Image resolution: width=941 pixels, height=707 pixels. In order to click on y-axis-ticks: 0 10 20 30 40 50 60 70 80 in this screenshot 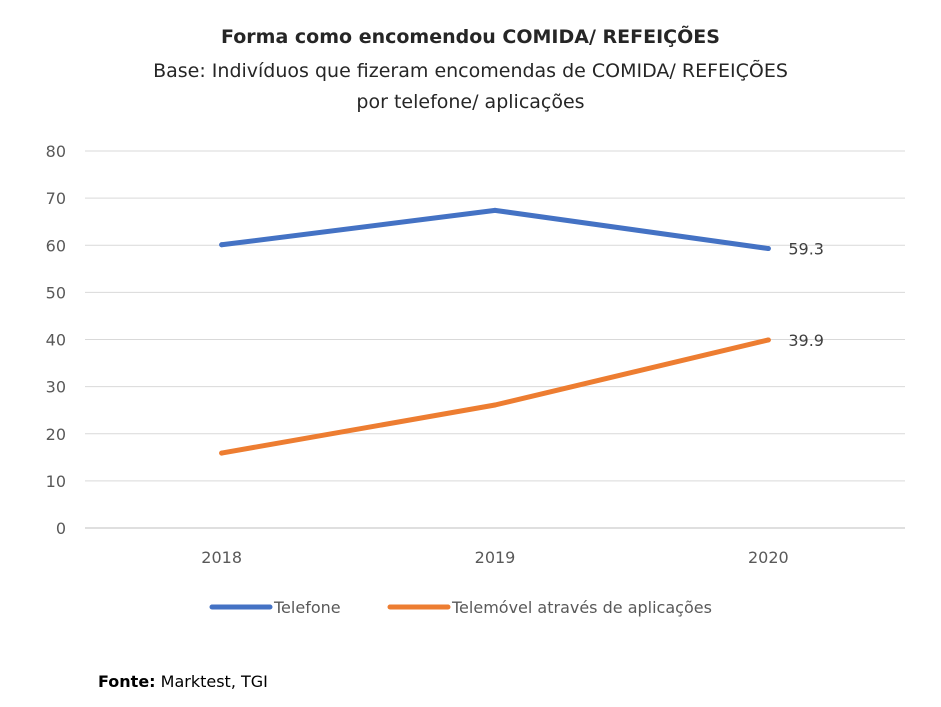, I will do `click(56, 340)`.